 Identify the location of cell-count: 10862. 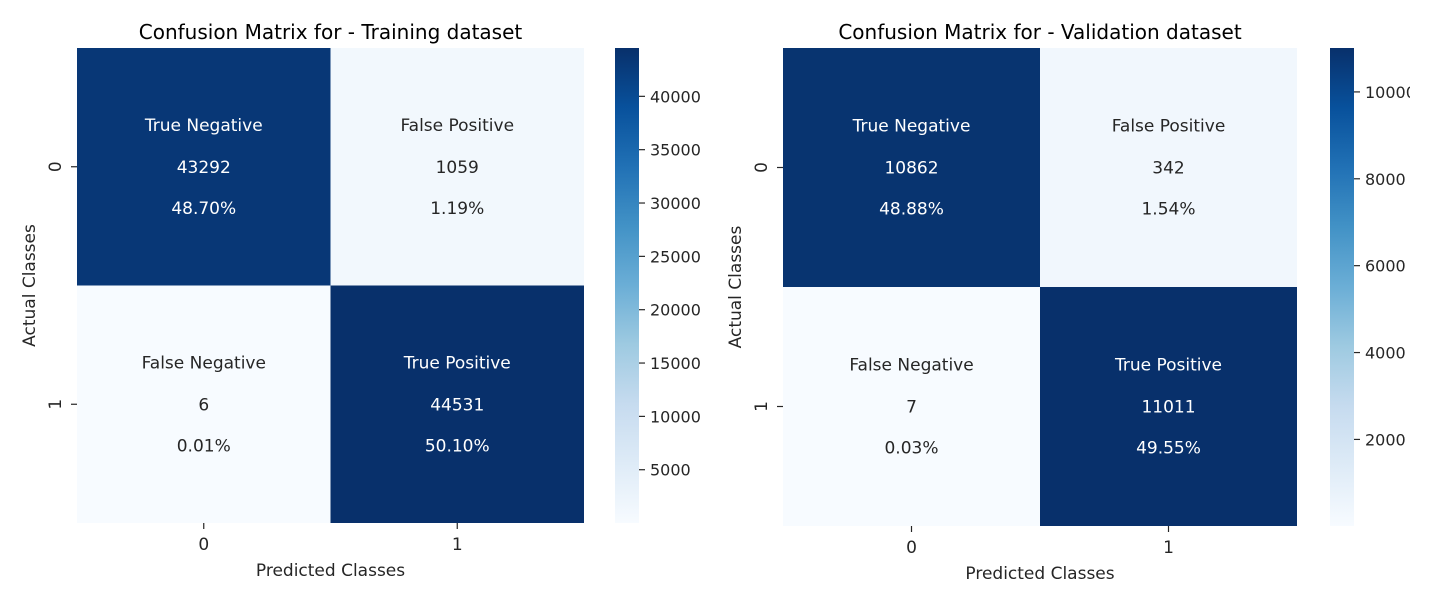
(911, 169).